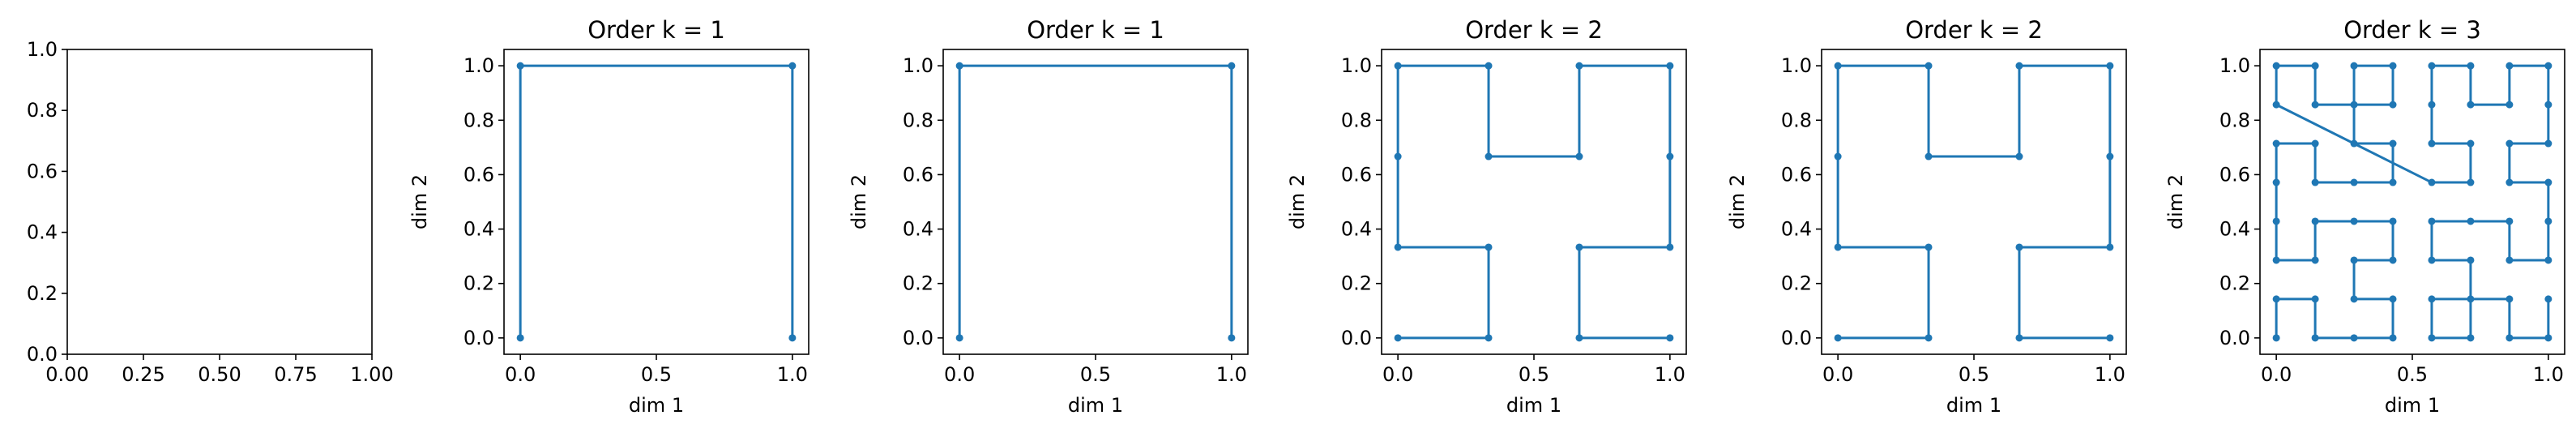  Describe the element at coordinates (143, 374) in the screenshot. I see `x-tick-label: 0.25` at that location.